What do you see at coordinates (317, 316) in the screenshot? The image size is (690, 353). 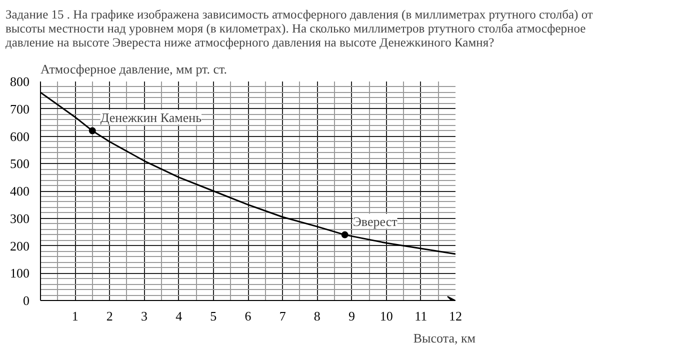 I see `x-tick-label: 8` at bounding box center [317, 316].